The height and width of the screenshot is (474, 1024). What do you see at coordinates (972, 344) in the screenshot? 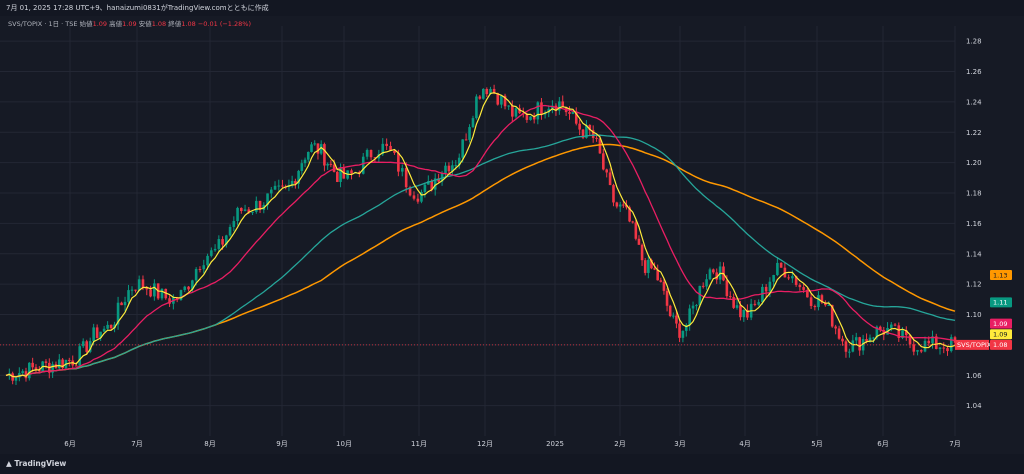
I see `price-tag-symbol-bg` at bounding box center [972, 344].